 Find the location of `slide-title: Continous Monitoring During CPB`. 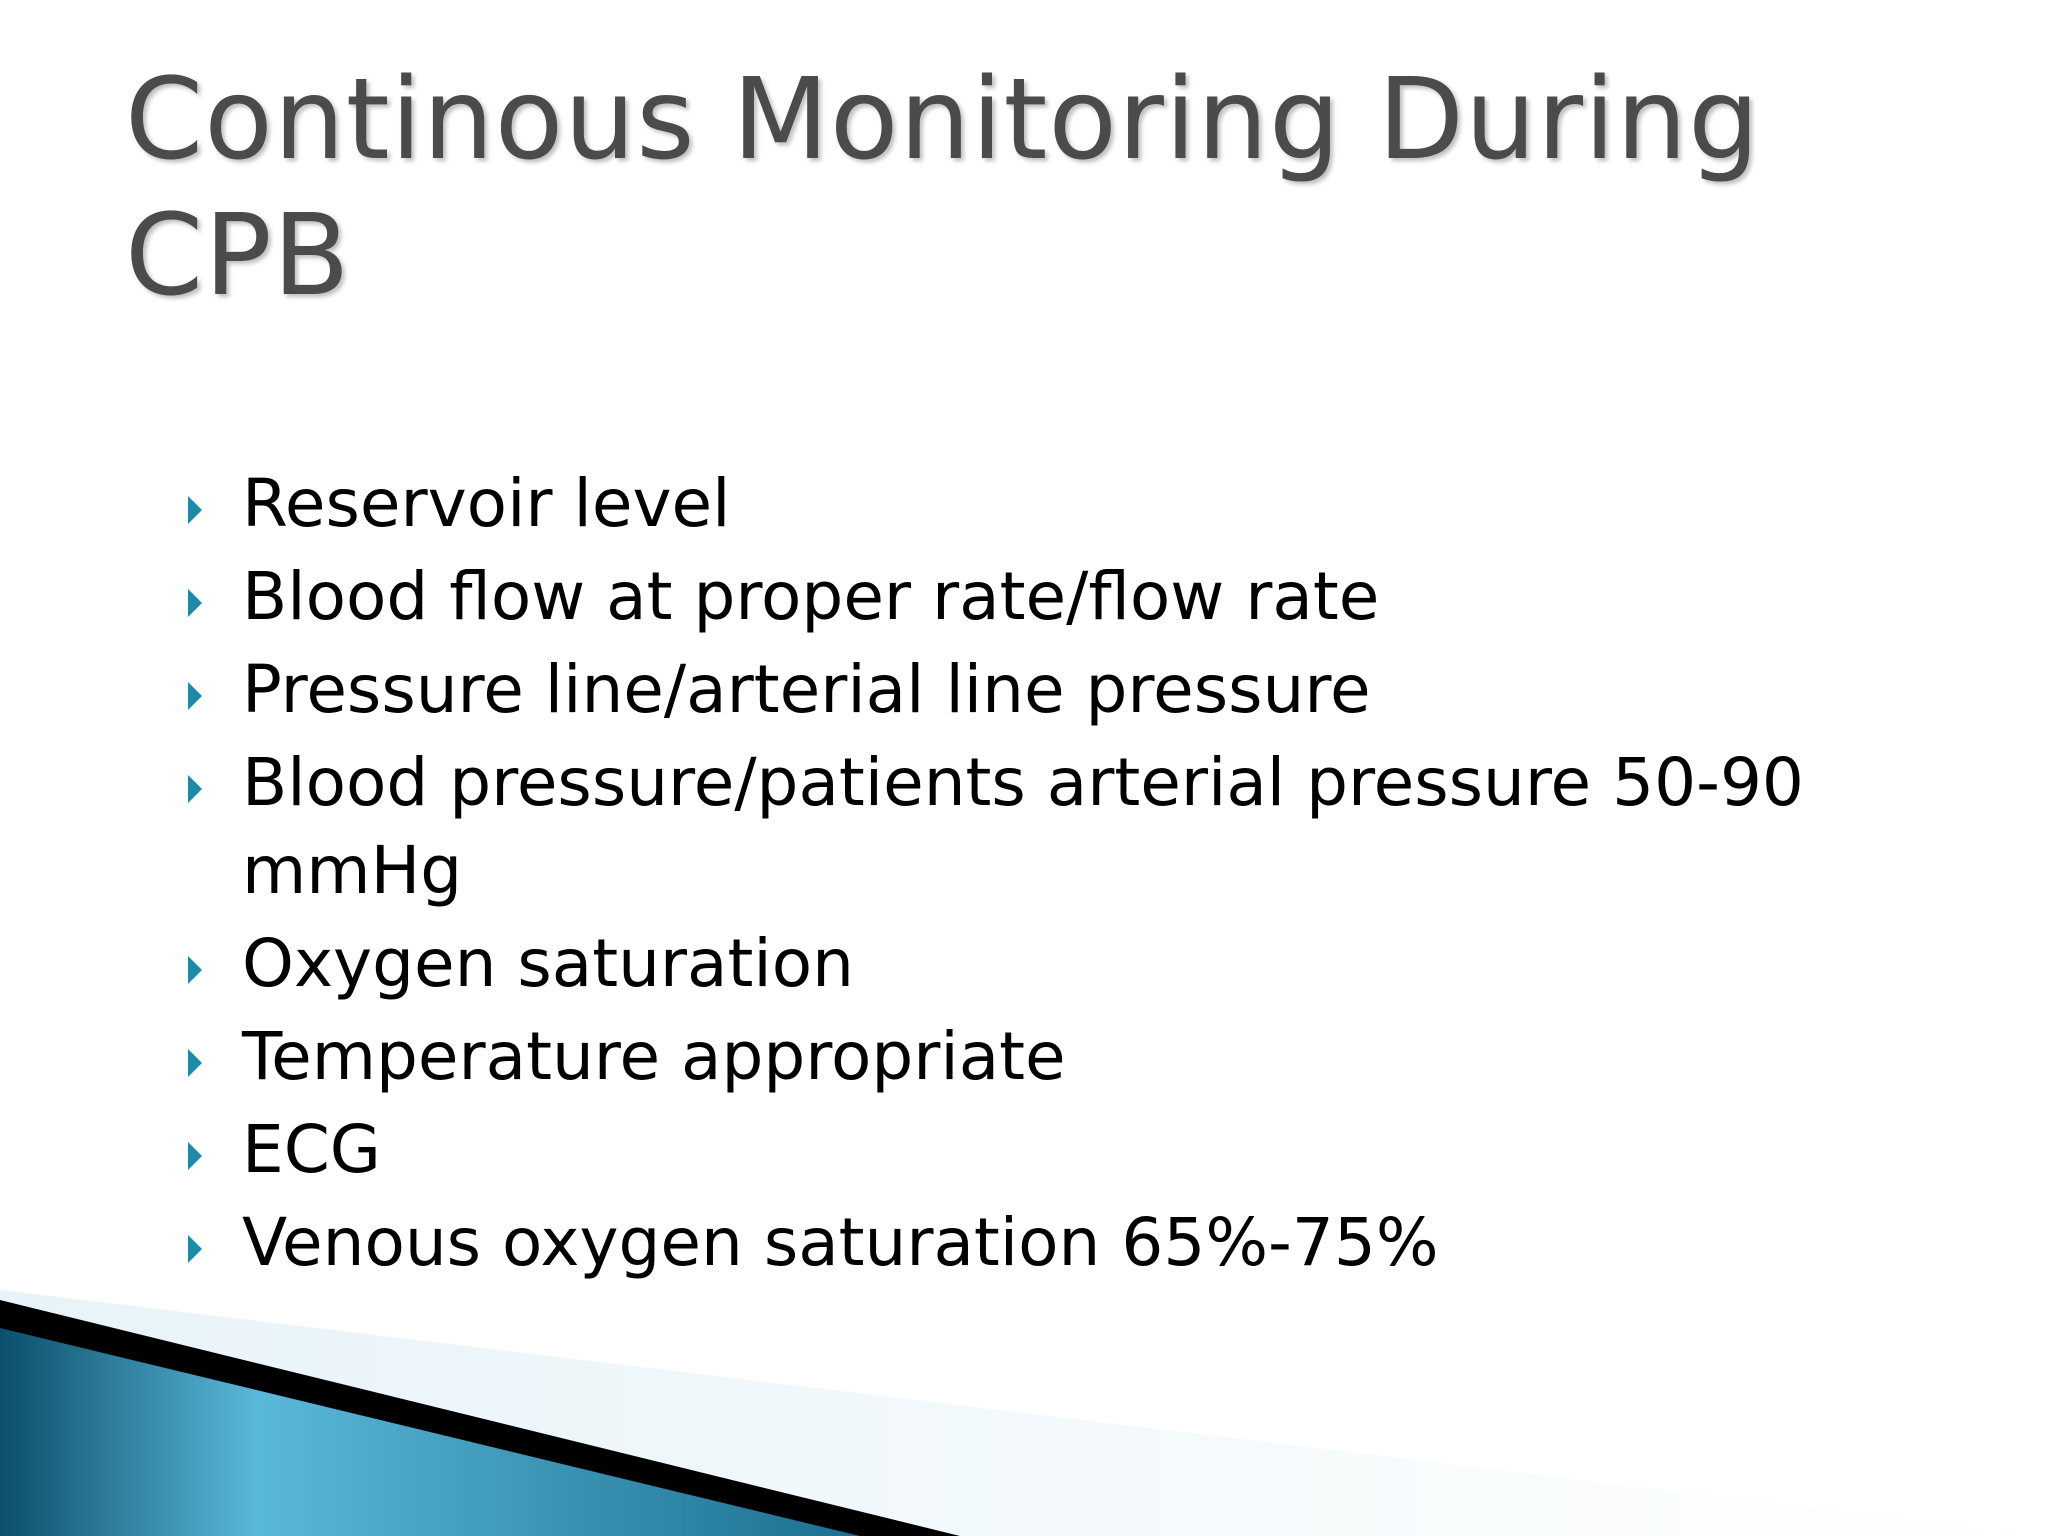

slide-title: Continous Monitoring During CPB is located at coordinates (943, 188).